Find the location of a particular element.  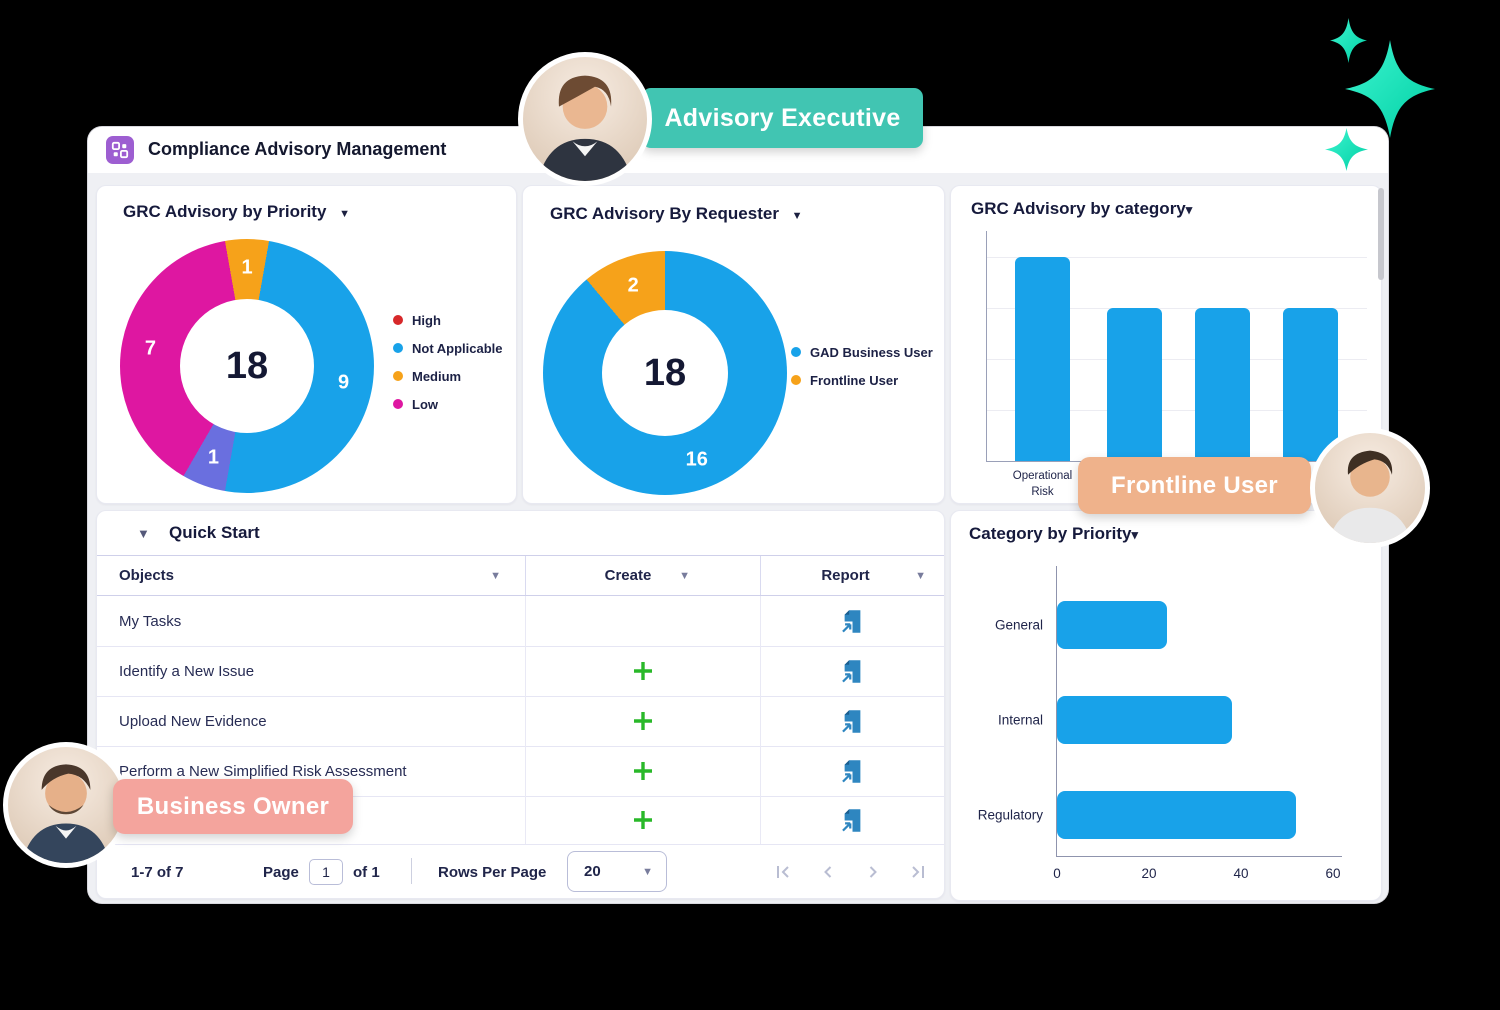

bar-chart-category-by-priority: General Internal Regulatory 0 20 40 60 is located at coordinates (1160, 723).